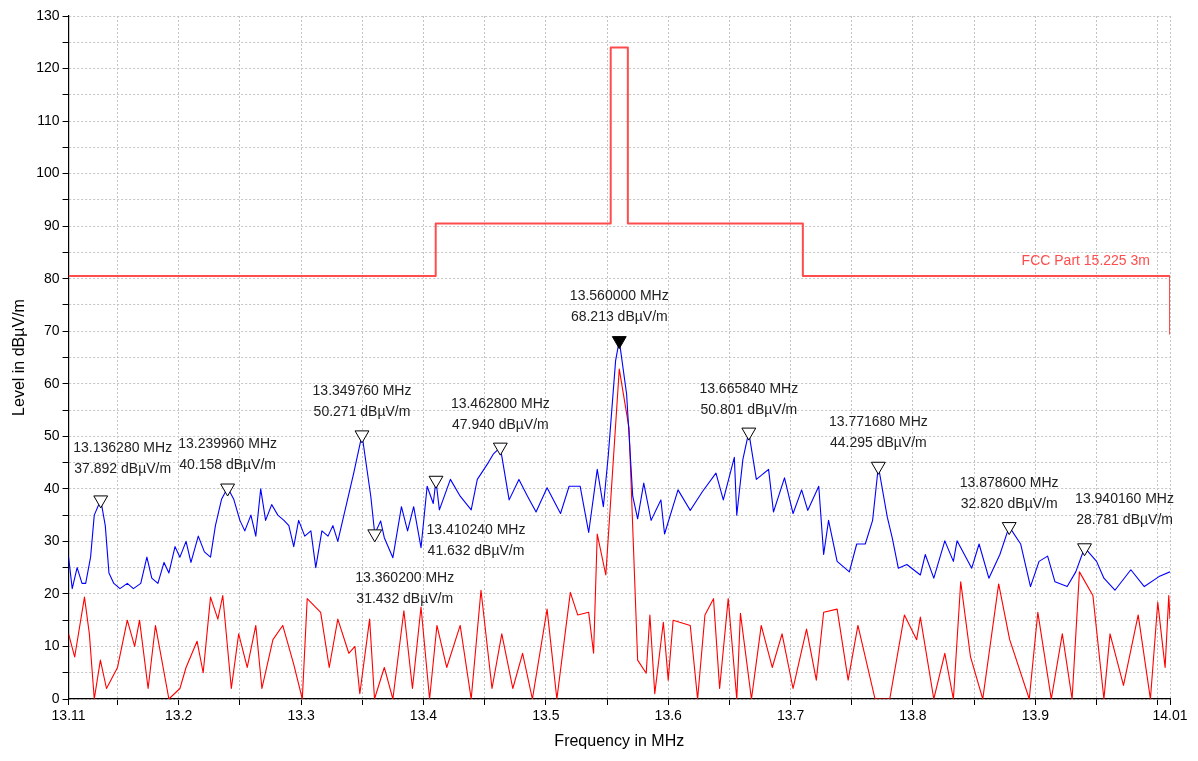 The height and width of the screenshot is (761, 1198). I want to click on y-tick-label: 20, so click(51, 592).